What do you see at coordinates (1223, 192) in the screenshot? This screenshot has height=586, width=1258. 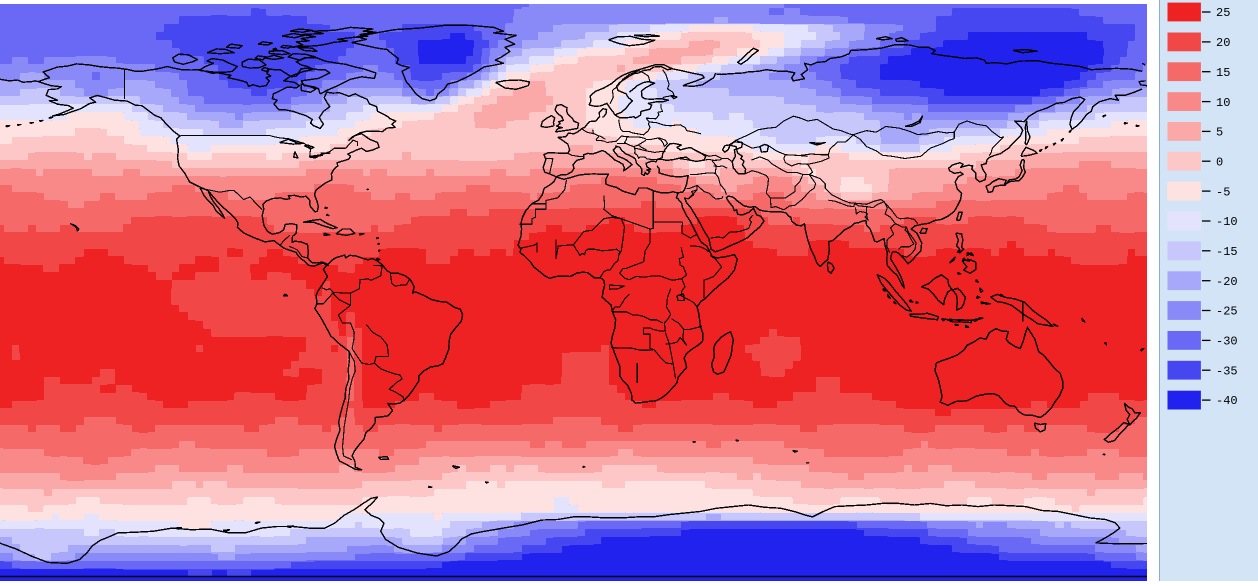 I see `svg-text: -5` at bounding box center [1223, 192].